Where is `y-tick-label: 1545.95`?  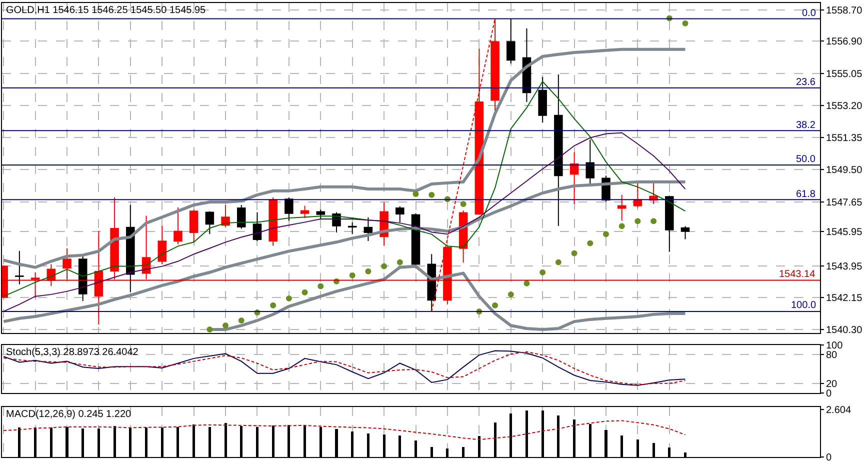
y-tick-label: 1545.95 is located at coordinates (844, 232).